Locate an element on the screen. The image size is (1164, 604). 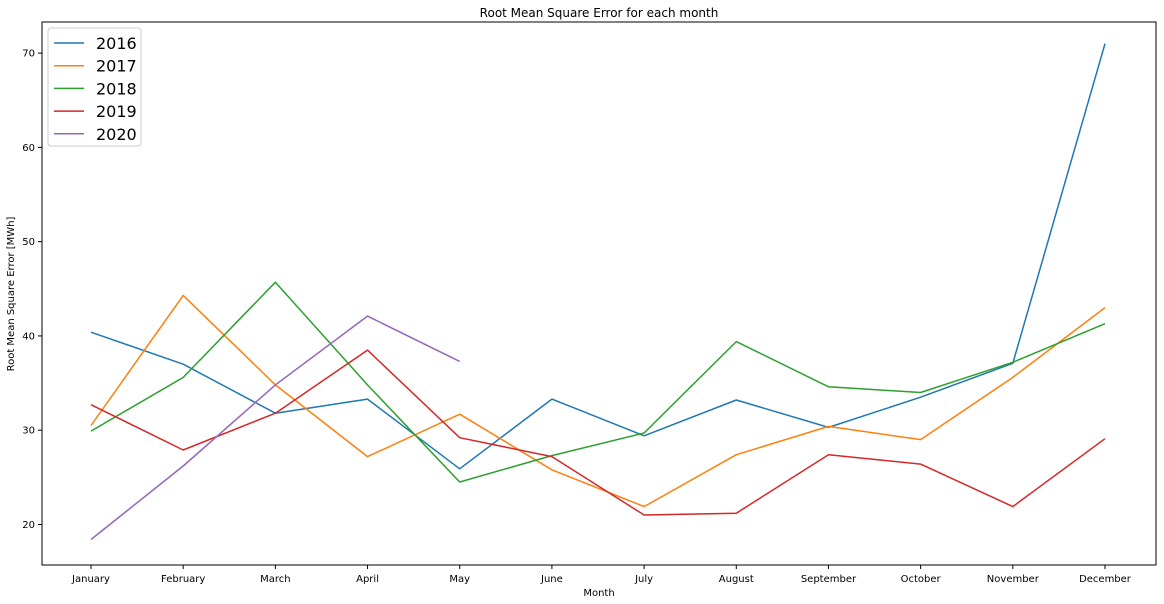
y-axis: 20 30 40 50 60 70 is located at coordinates (32, 290).